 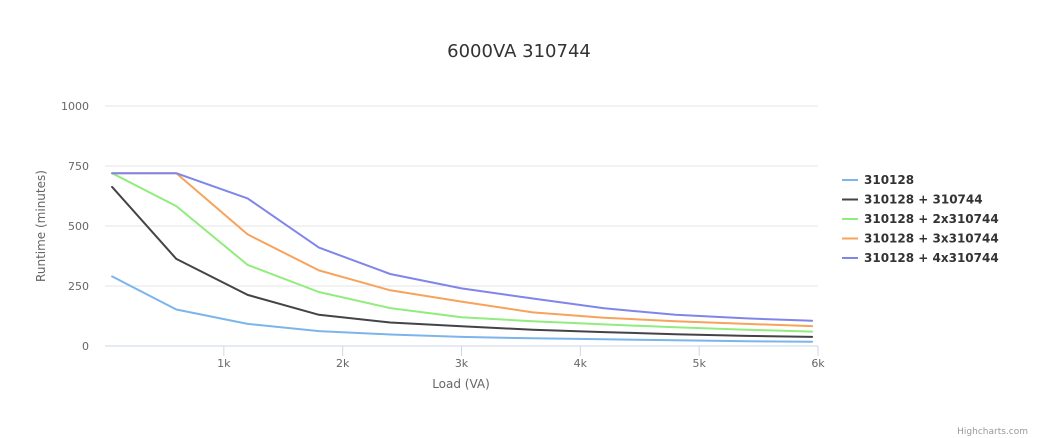 What do you see at coordinates (519, 51) in the screenshot?
I see `chart-title: 6000VA 310744` at bounding box center [519, 51].